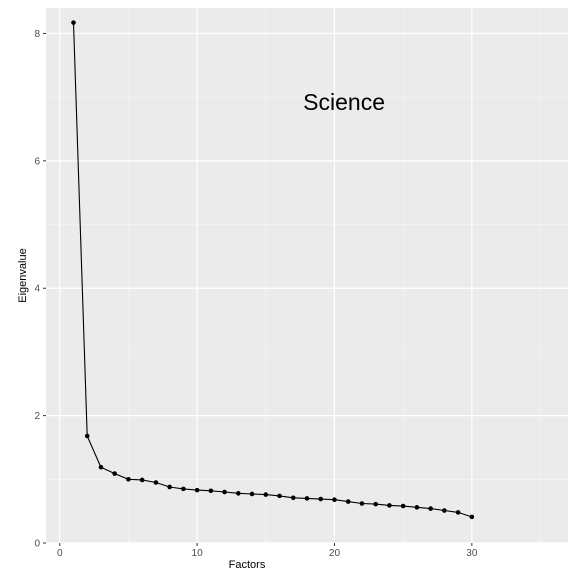  Describe the element at coordinates (37, 34) in the screenshot. I see `y-tick-label: 8` at that location.